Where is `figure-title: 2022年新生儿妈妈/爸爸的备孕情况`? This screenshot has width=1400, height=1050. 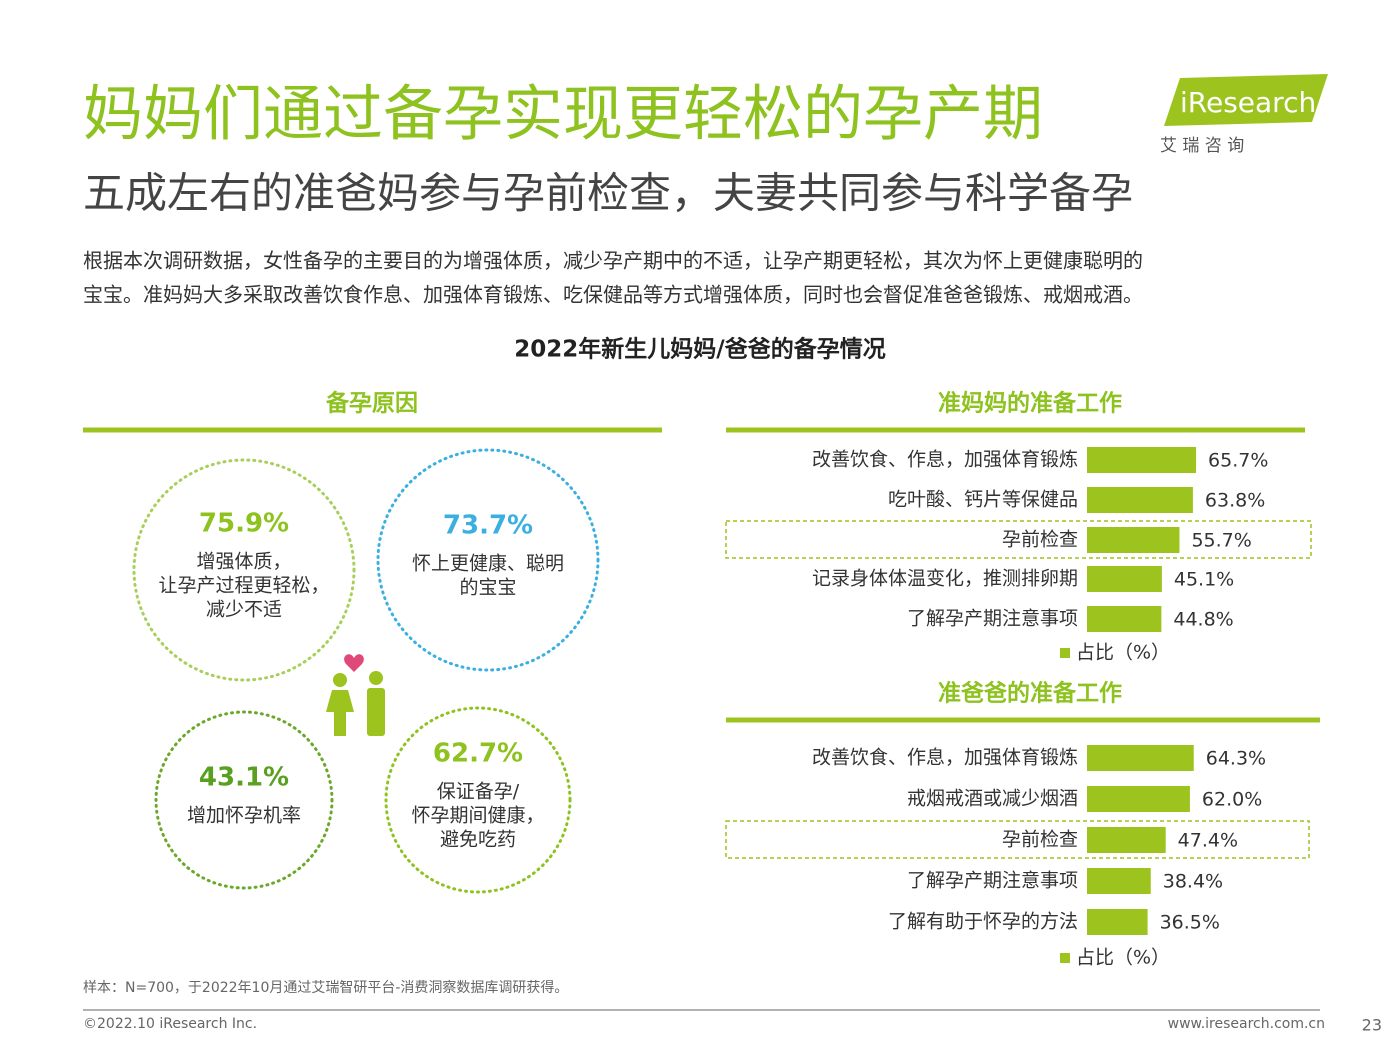
figure-title: 2022年新生儿妈妈/爸爸的备孕情况 is located at coordinates (699, 349).